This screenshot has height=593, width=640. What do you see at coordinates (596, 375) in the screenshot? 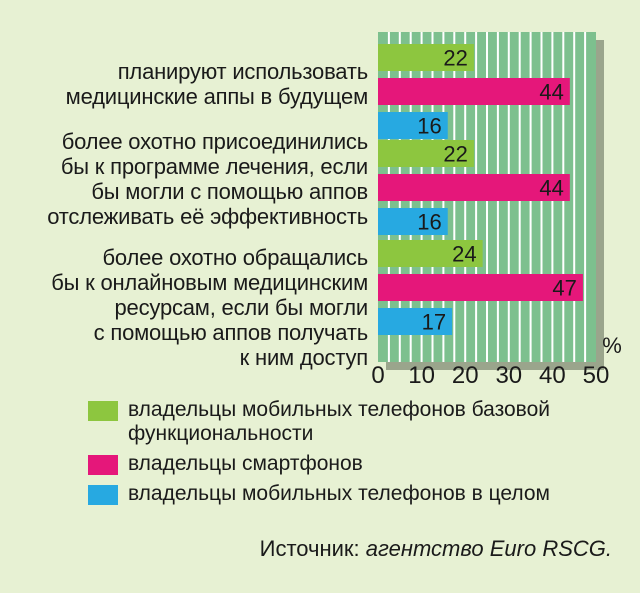
I see `x-tick-label: 50` at bounding box center [596, 375].